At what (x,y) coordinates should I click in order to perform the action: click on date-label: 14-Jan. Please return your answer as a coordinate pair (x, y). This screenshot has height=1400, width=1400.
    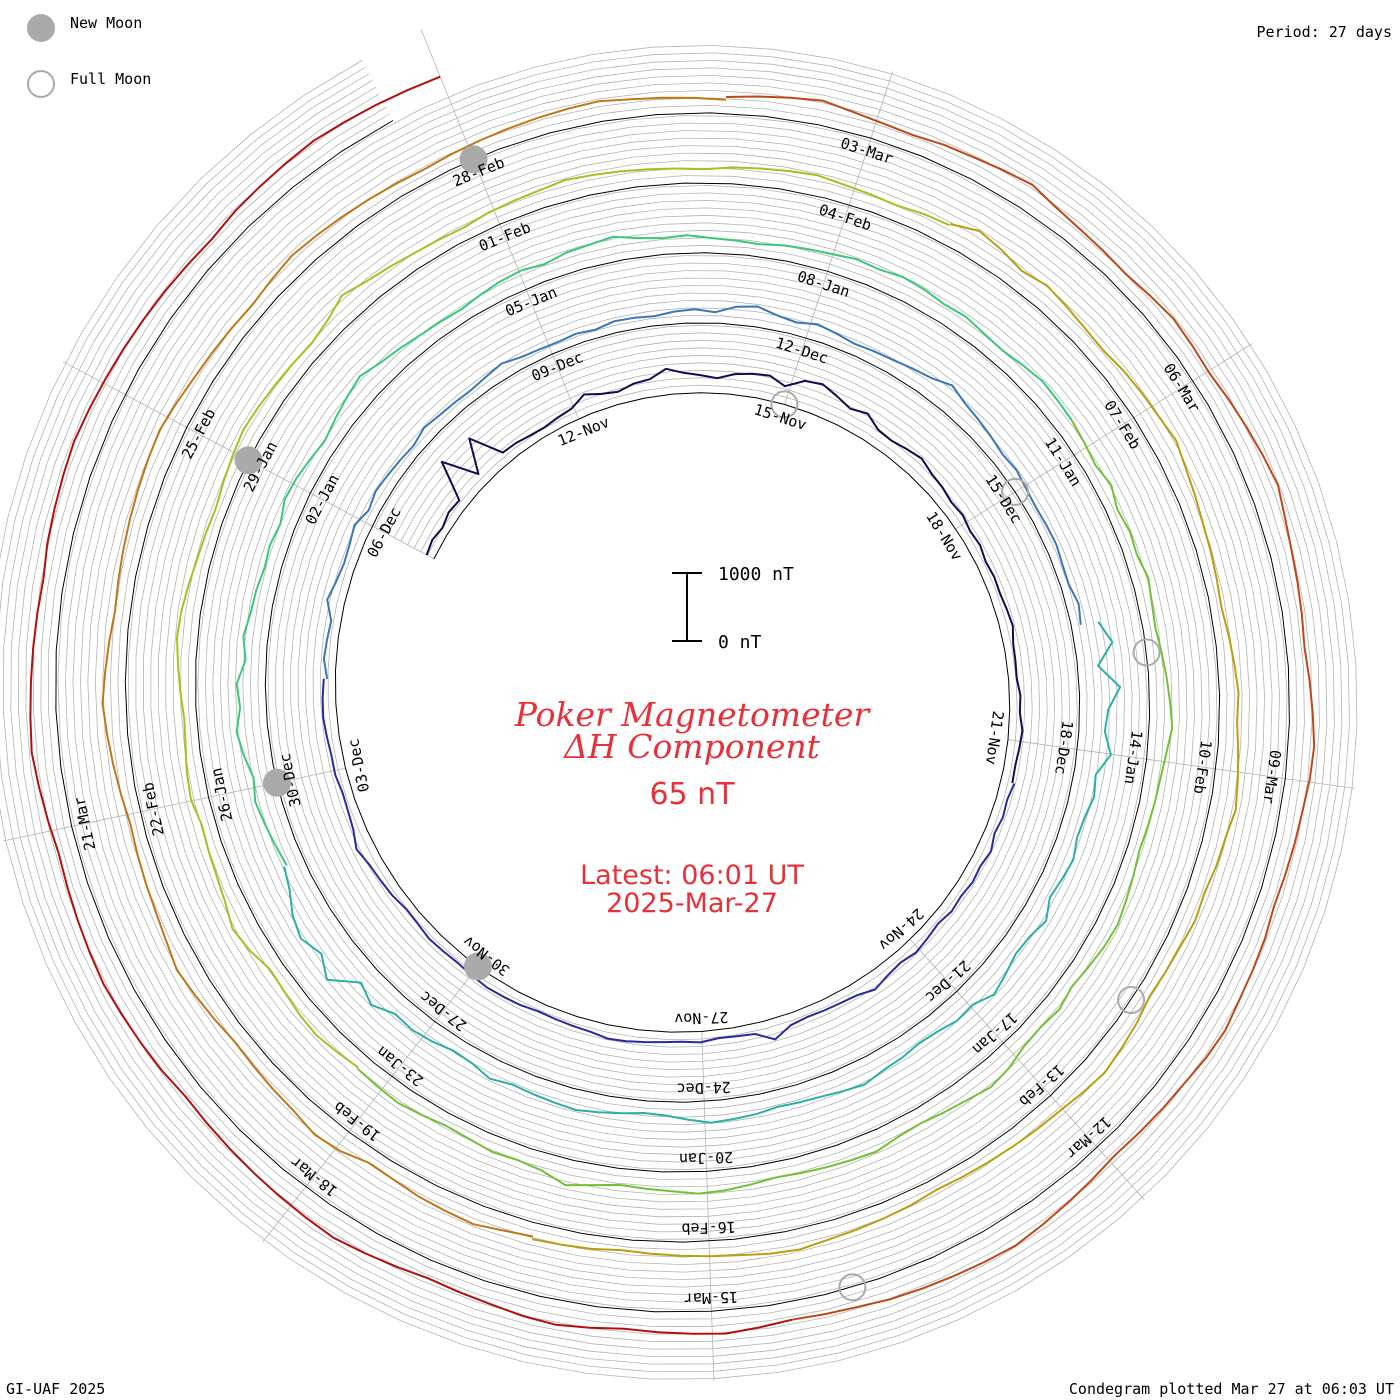
    Looking at the image, I should click on (1133, 757).